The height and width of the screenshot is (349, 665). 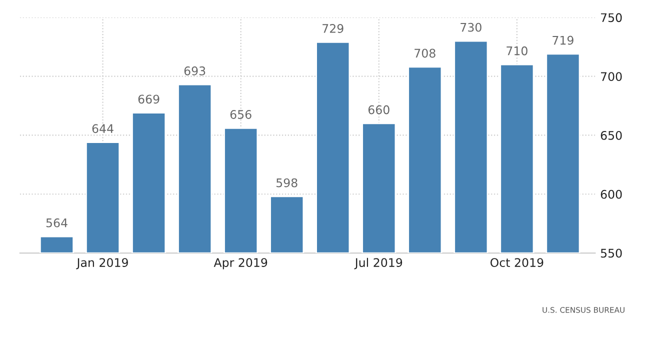 What do you see at coordinates (425, 53) in the screenshot?
I see `data-label: 708` at bounding box center [425, 53].